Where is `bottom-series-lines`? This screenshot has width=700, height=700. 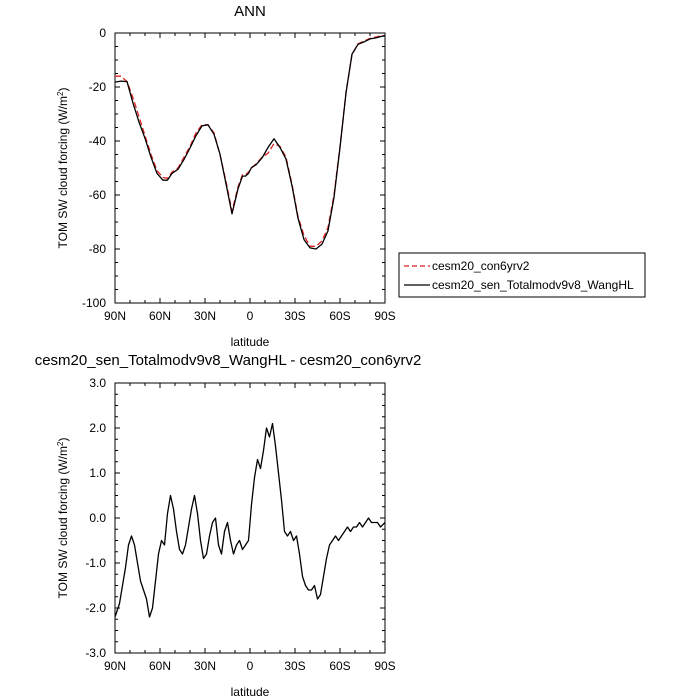 bottom-series-lines is located at coordinates (250, 520).